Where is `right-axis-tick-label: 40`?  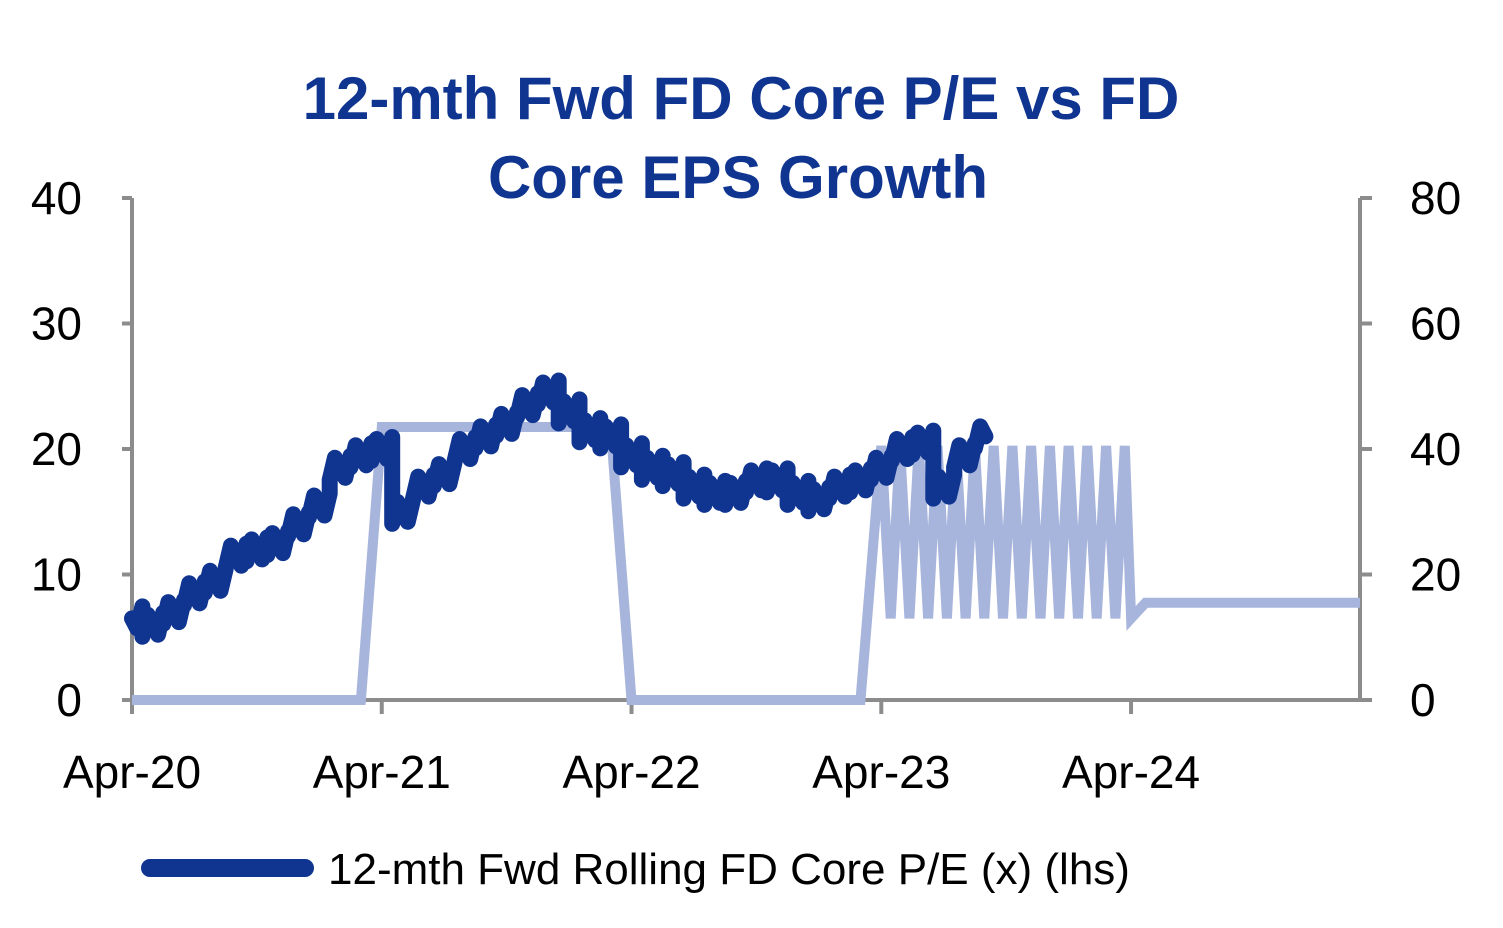
right-axis-tick-label: 40 is located at coordinates (1435, 449).